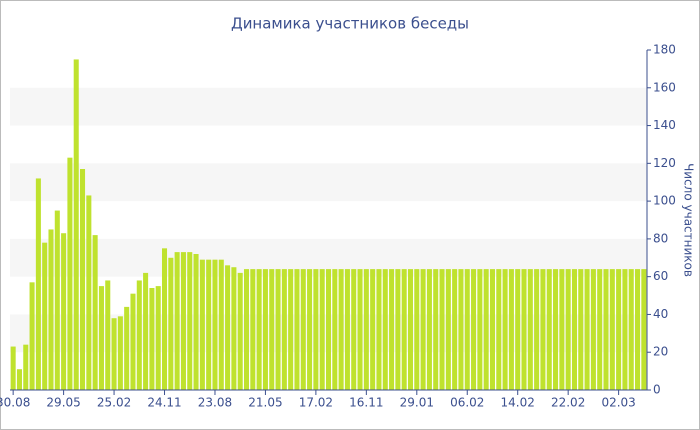 This screenshot has width=700, height=430. What do you see at coordinates (664, 50) in the screenshot?
I see `y-tick-label: 180` at bounding box center [664, 50].